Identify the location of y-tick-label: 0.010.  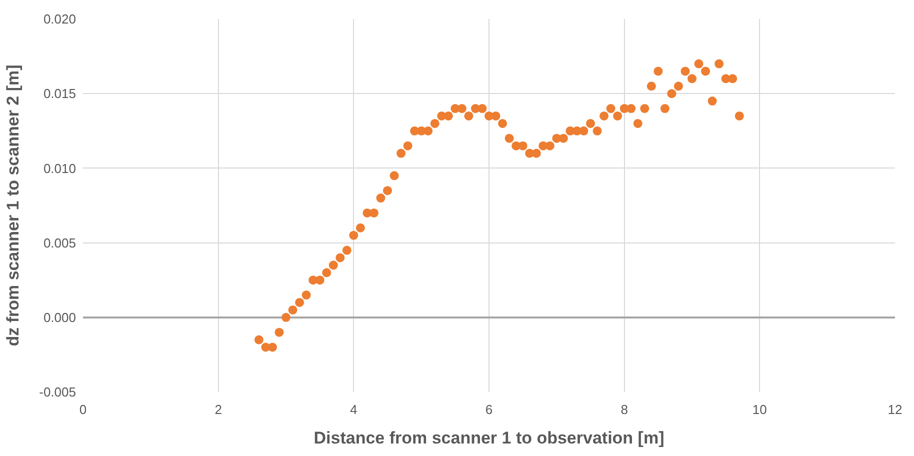
(59, 168).